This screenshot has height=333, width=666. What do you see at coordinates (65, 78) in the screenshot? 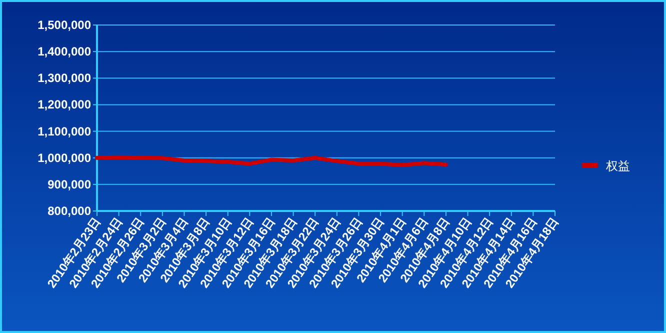
I see `y-tick-label: 1,300,000` at bounding box center [65, 78].